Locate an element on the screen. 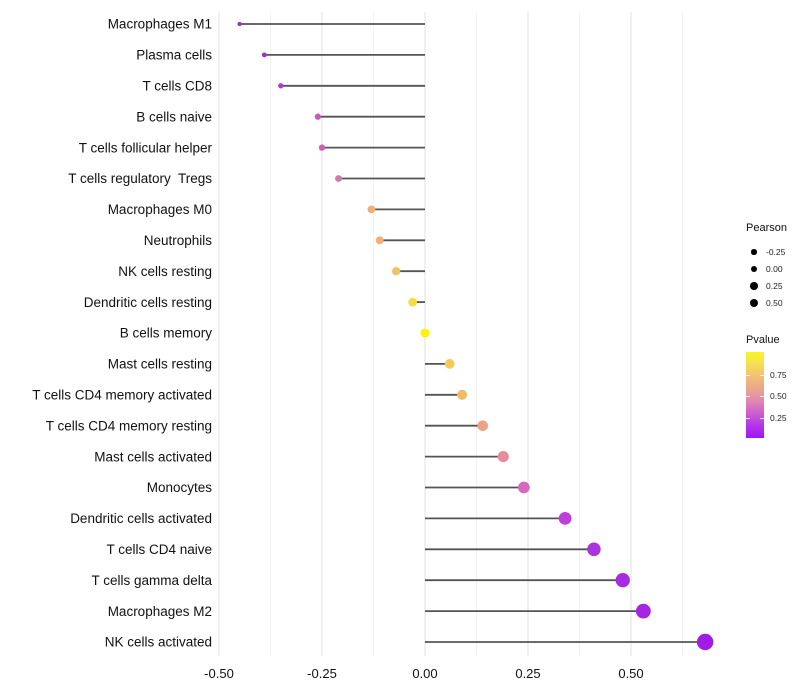 This screenshot has width=800, height=700. y-axis-label: Mast cells resting is located at coordinates (160, 364).